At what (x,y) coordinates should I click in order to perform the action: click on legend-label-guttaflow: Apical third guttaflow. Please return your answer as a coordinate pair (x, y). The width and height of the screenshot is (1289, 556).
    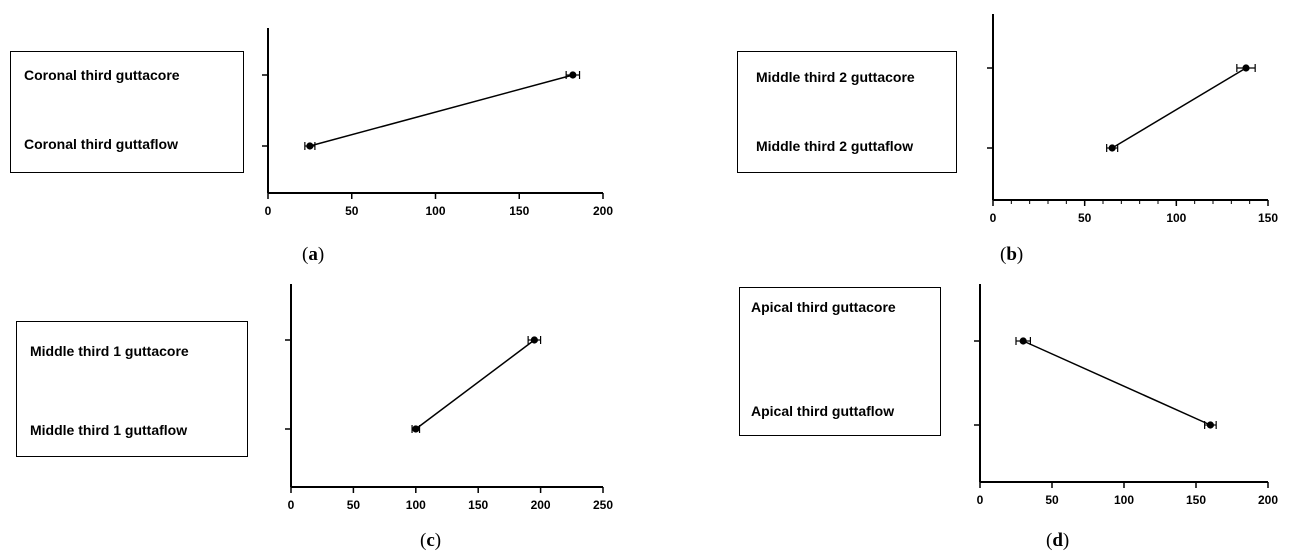
    Looking at the image, I should click on (823, 411).